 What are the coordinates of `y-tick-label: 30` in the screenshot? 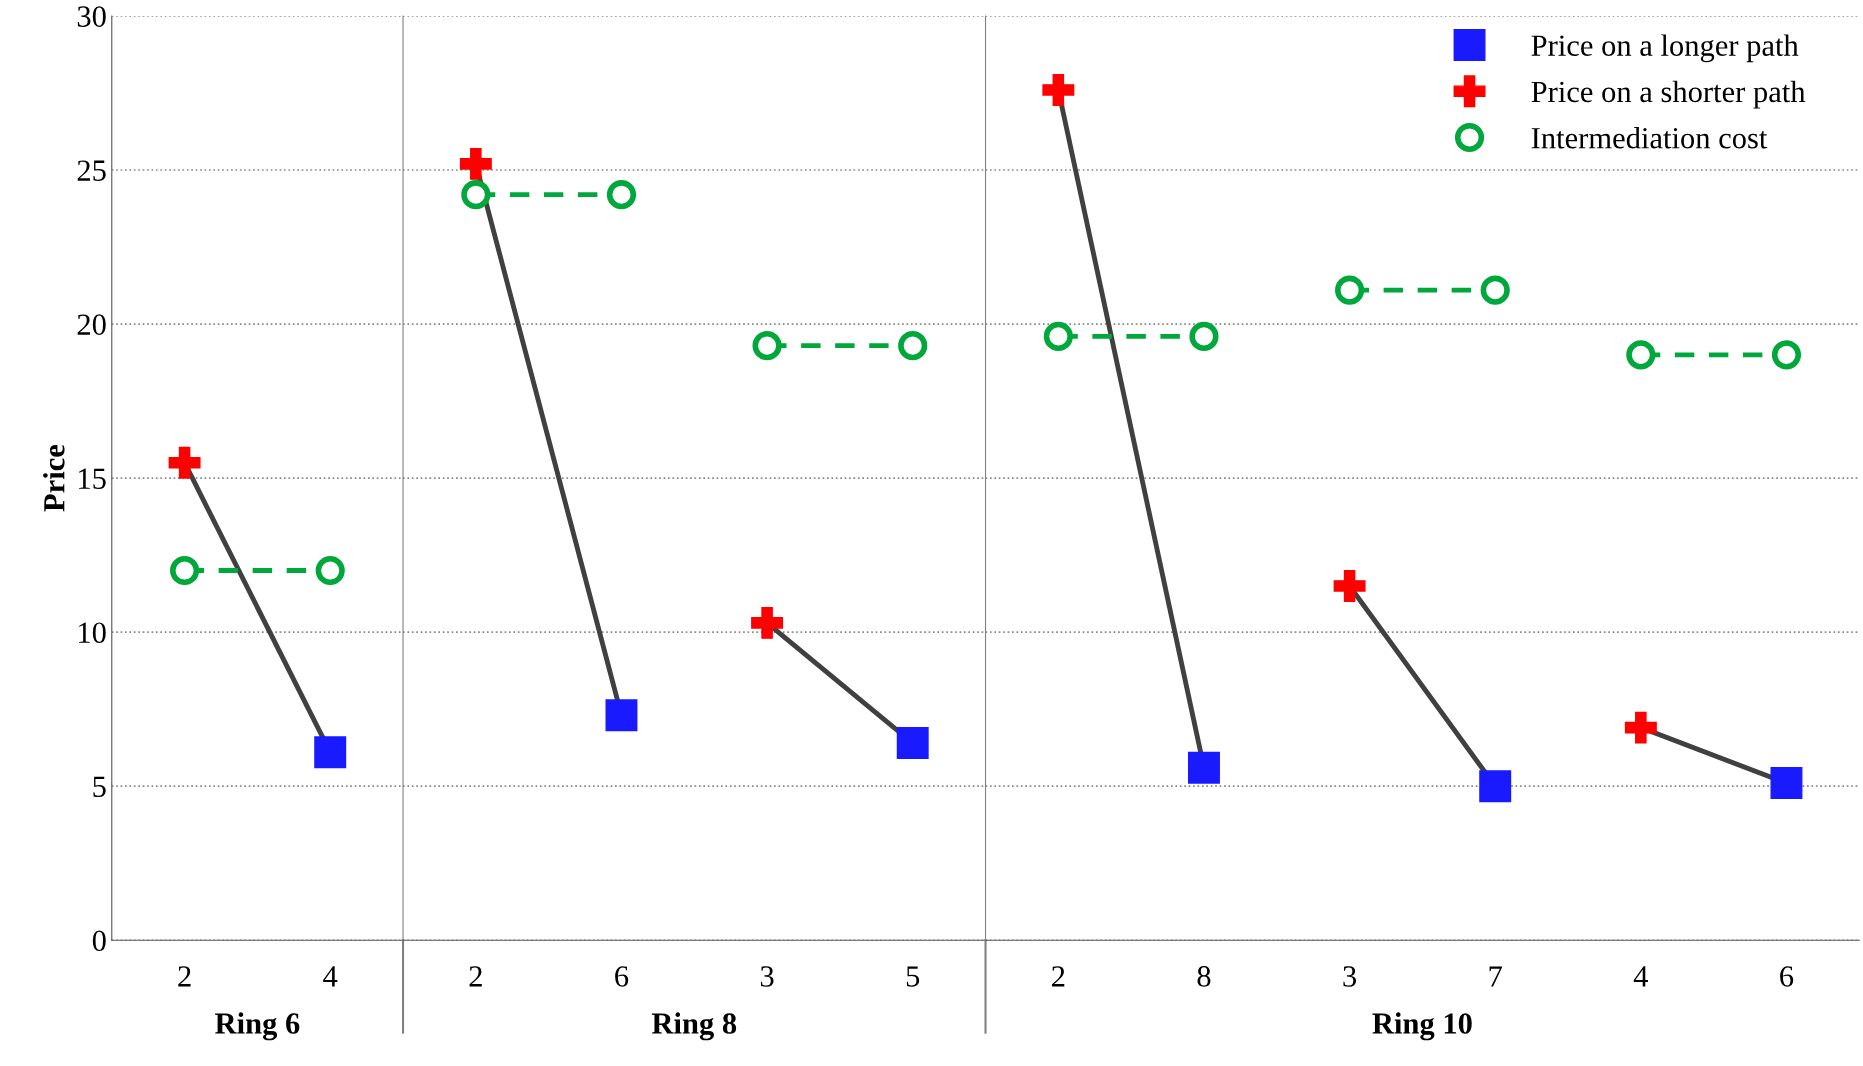 It's located at (91, 16).